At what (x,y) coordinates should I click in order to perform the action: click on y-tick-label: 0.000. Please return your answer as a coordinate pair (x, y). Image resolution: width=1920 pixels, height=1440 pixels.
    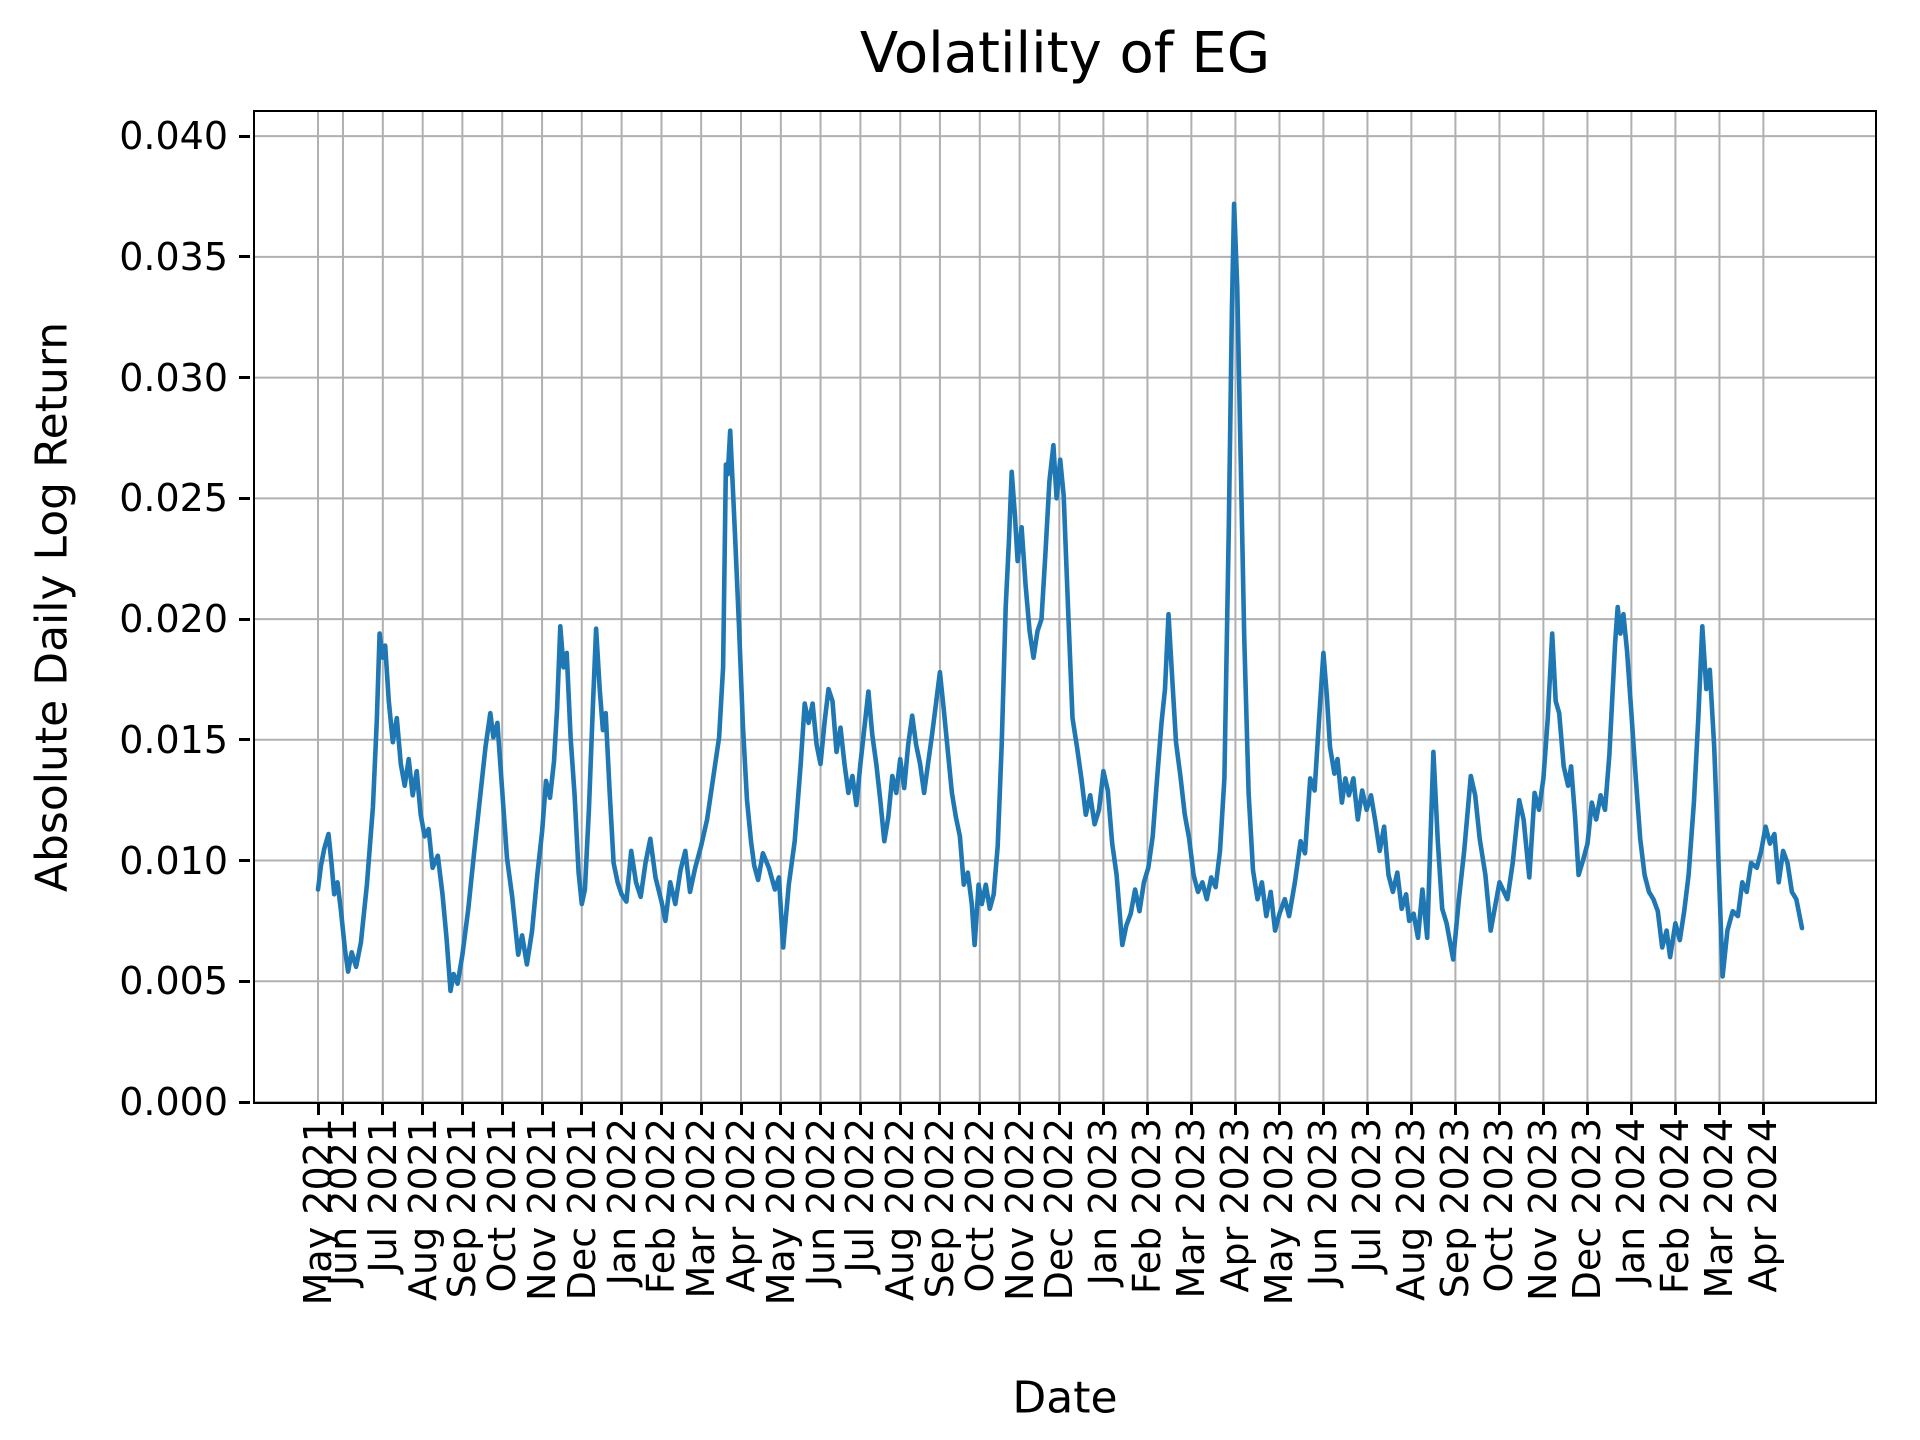
    Looking at the image, I should click on (173, 1102).